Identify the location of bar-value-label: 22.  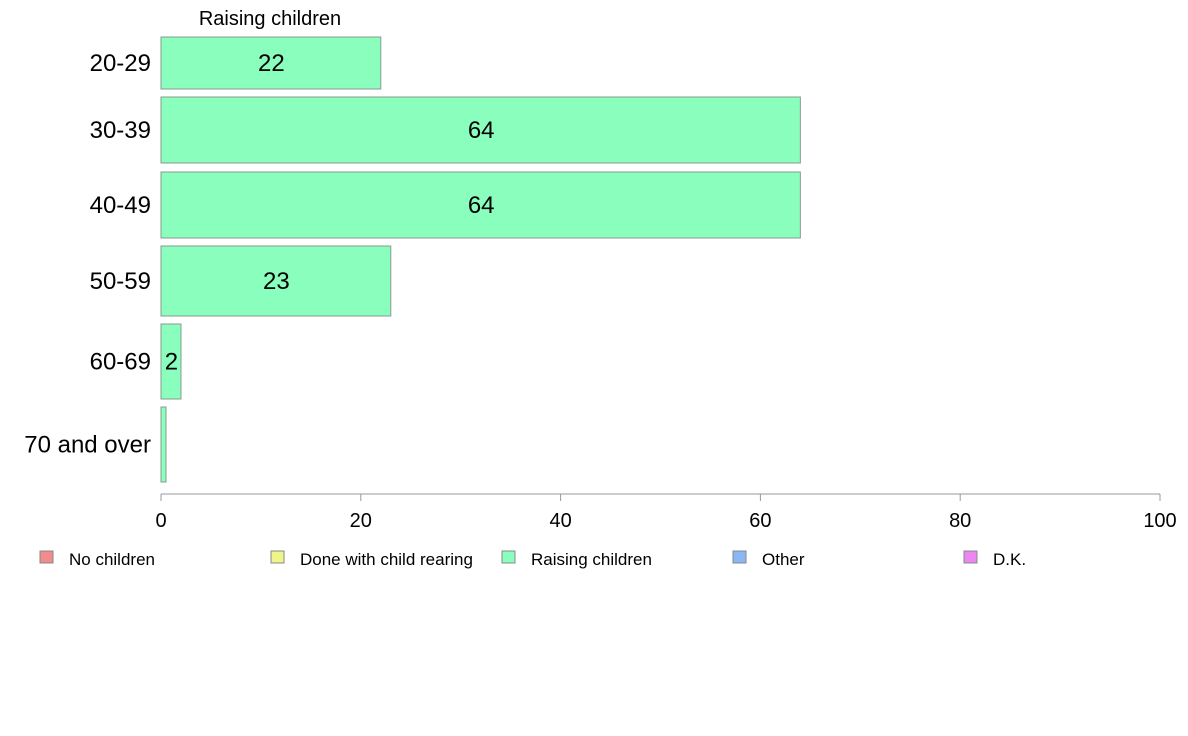
(271, 63).